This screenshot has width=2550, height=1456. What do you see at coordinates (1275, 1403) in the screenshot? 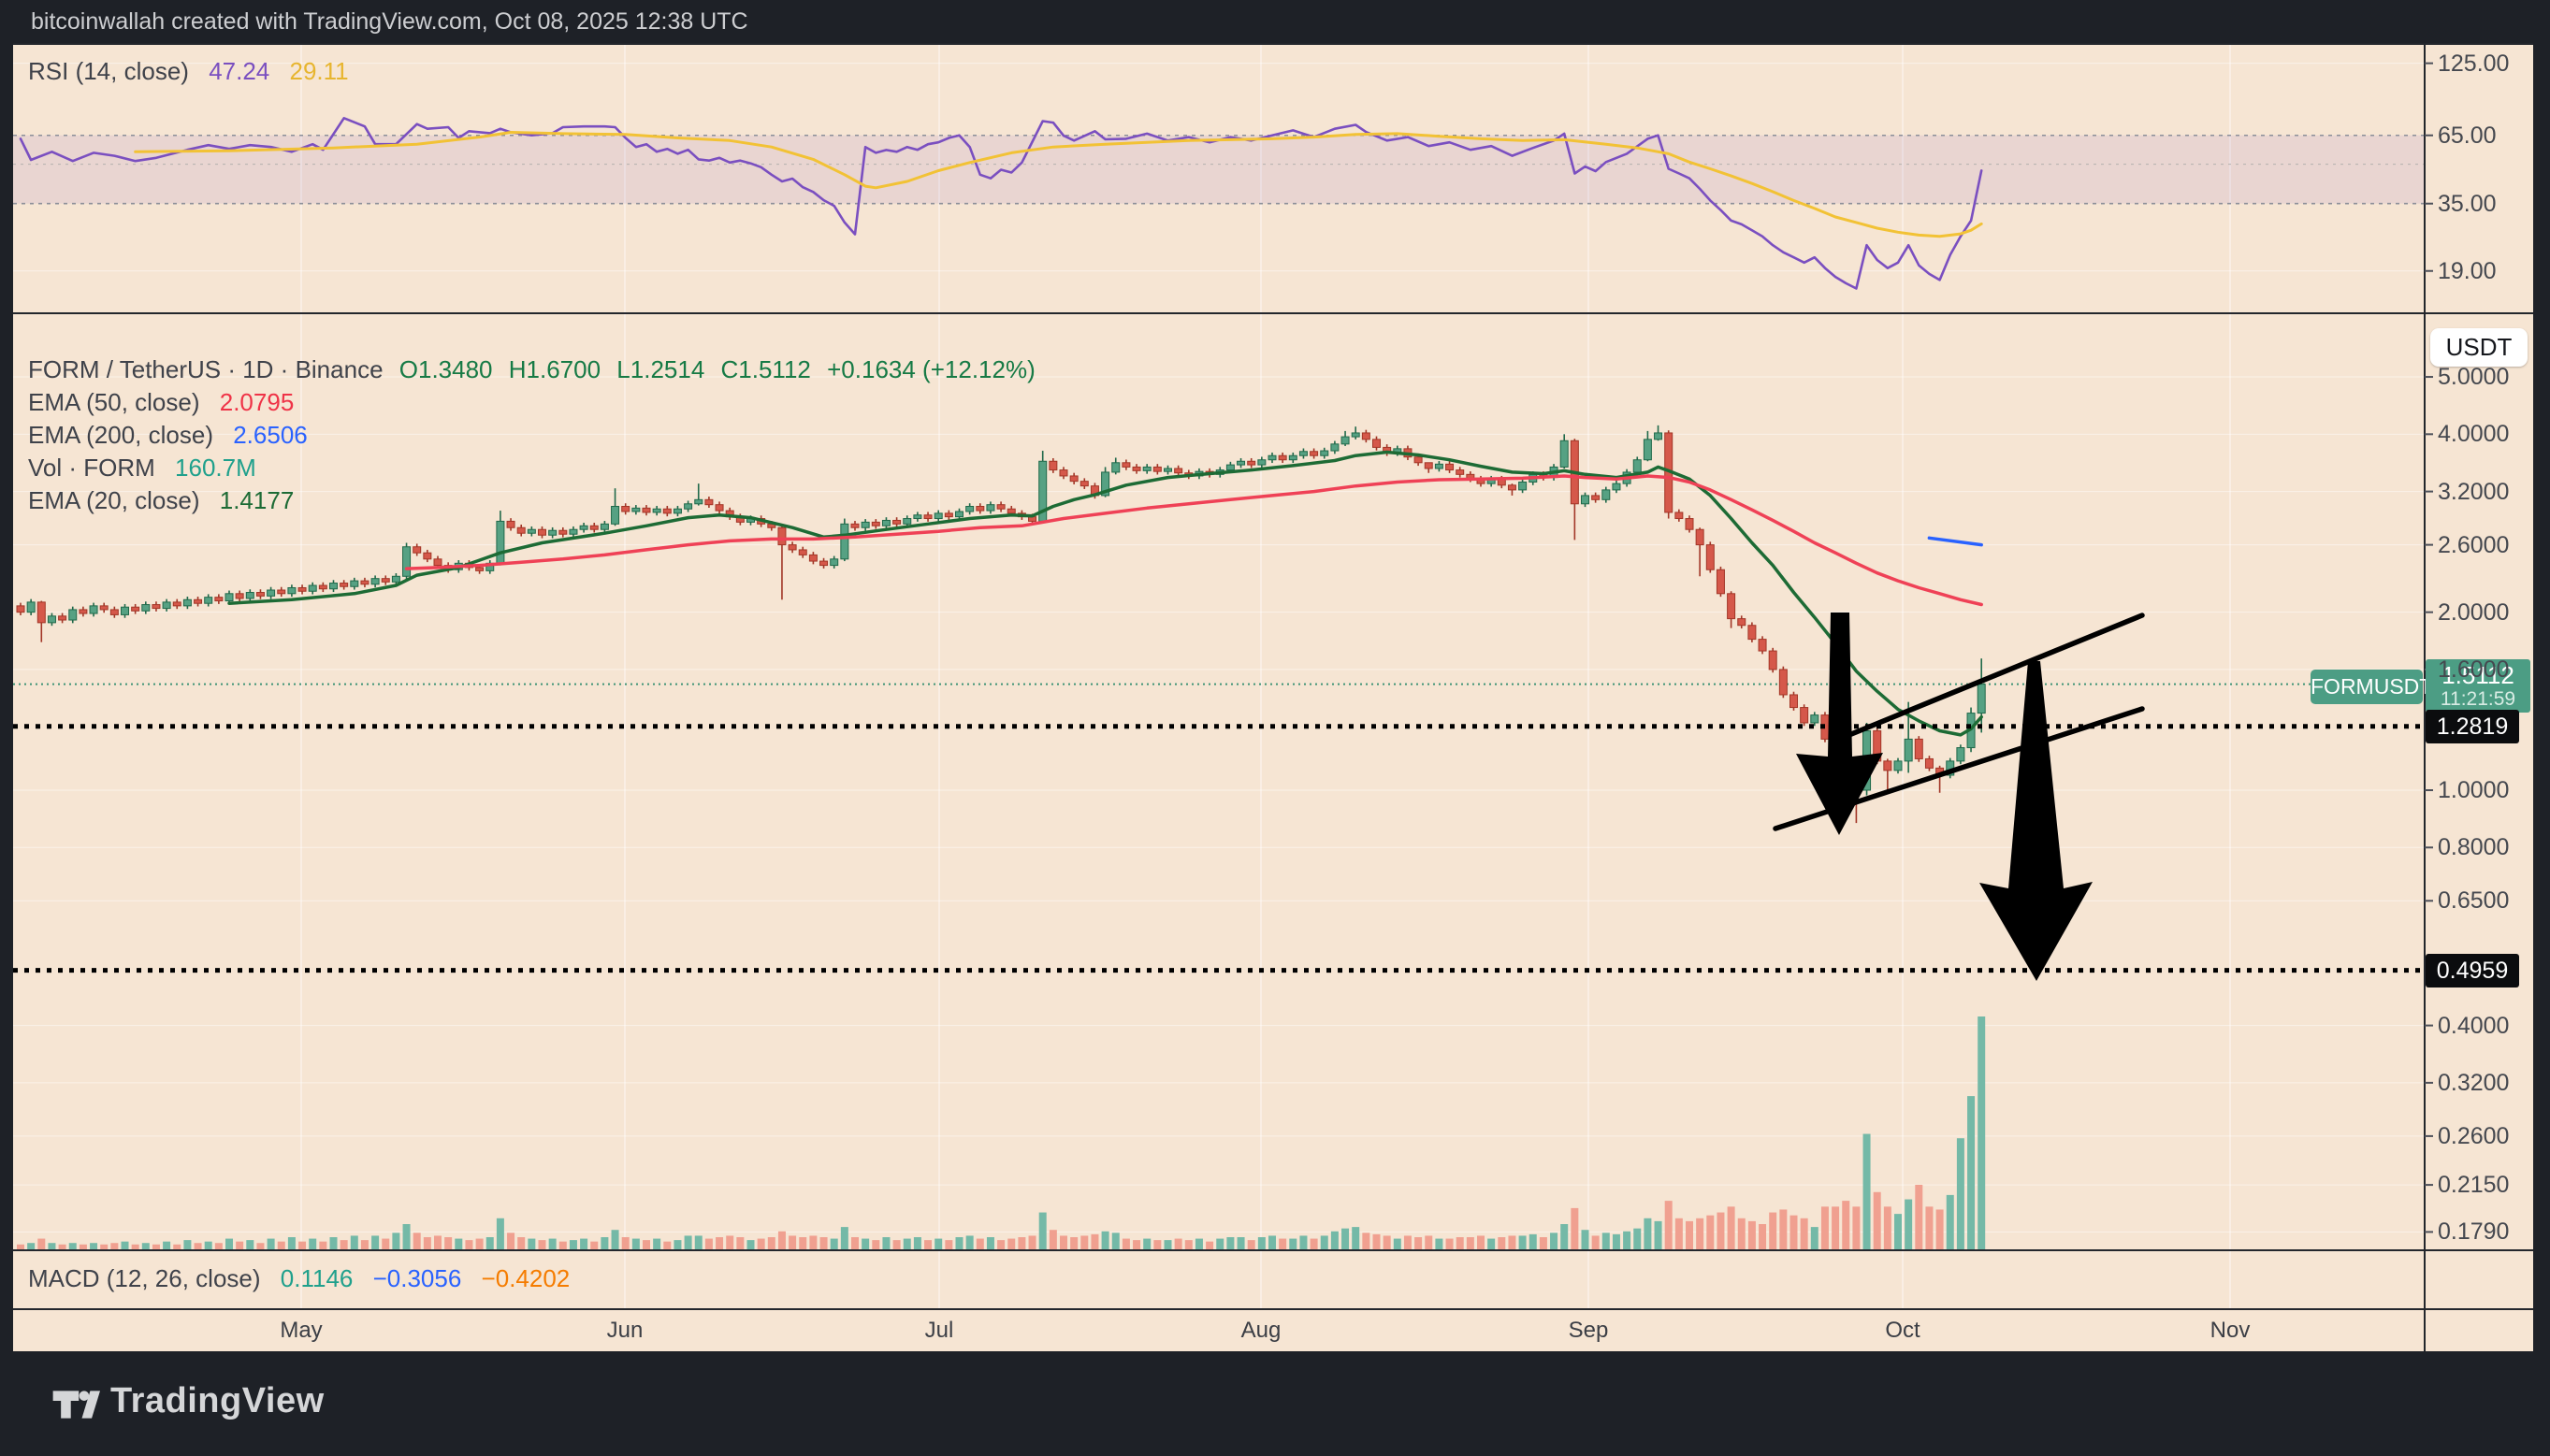
I see `footer-bar: TradingView` at bounding box center [1275, 1403].